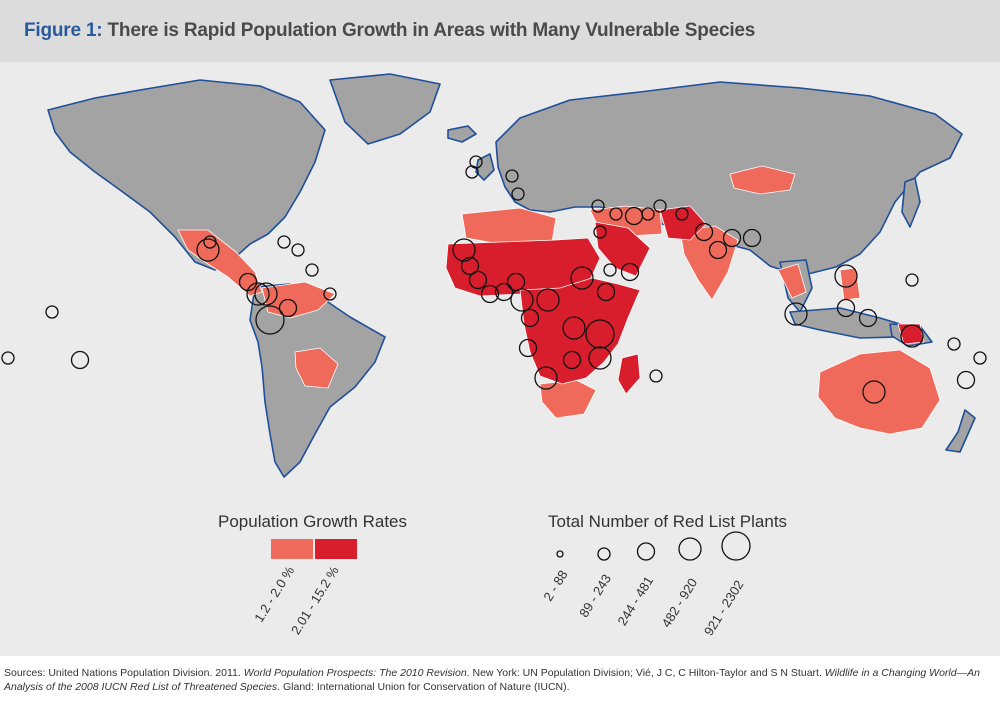  What do you see at coordinates (960, 431) in the screenshot?
I see `land-new-zealand` at bounding box center [960, 431].